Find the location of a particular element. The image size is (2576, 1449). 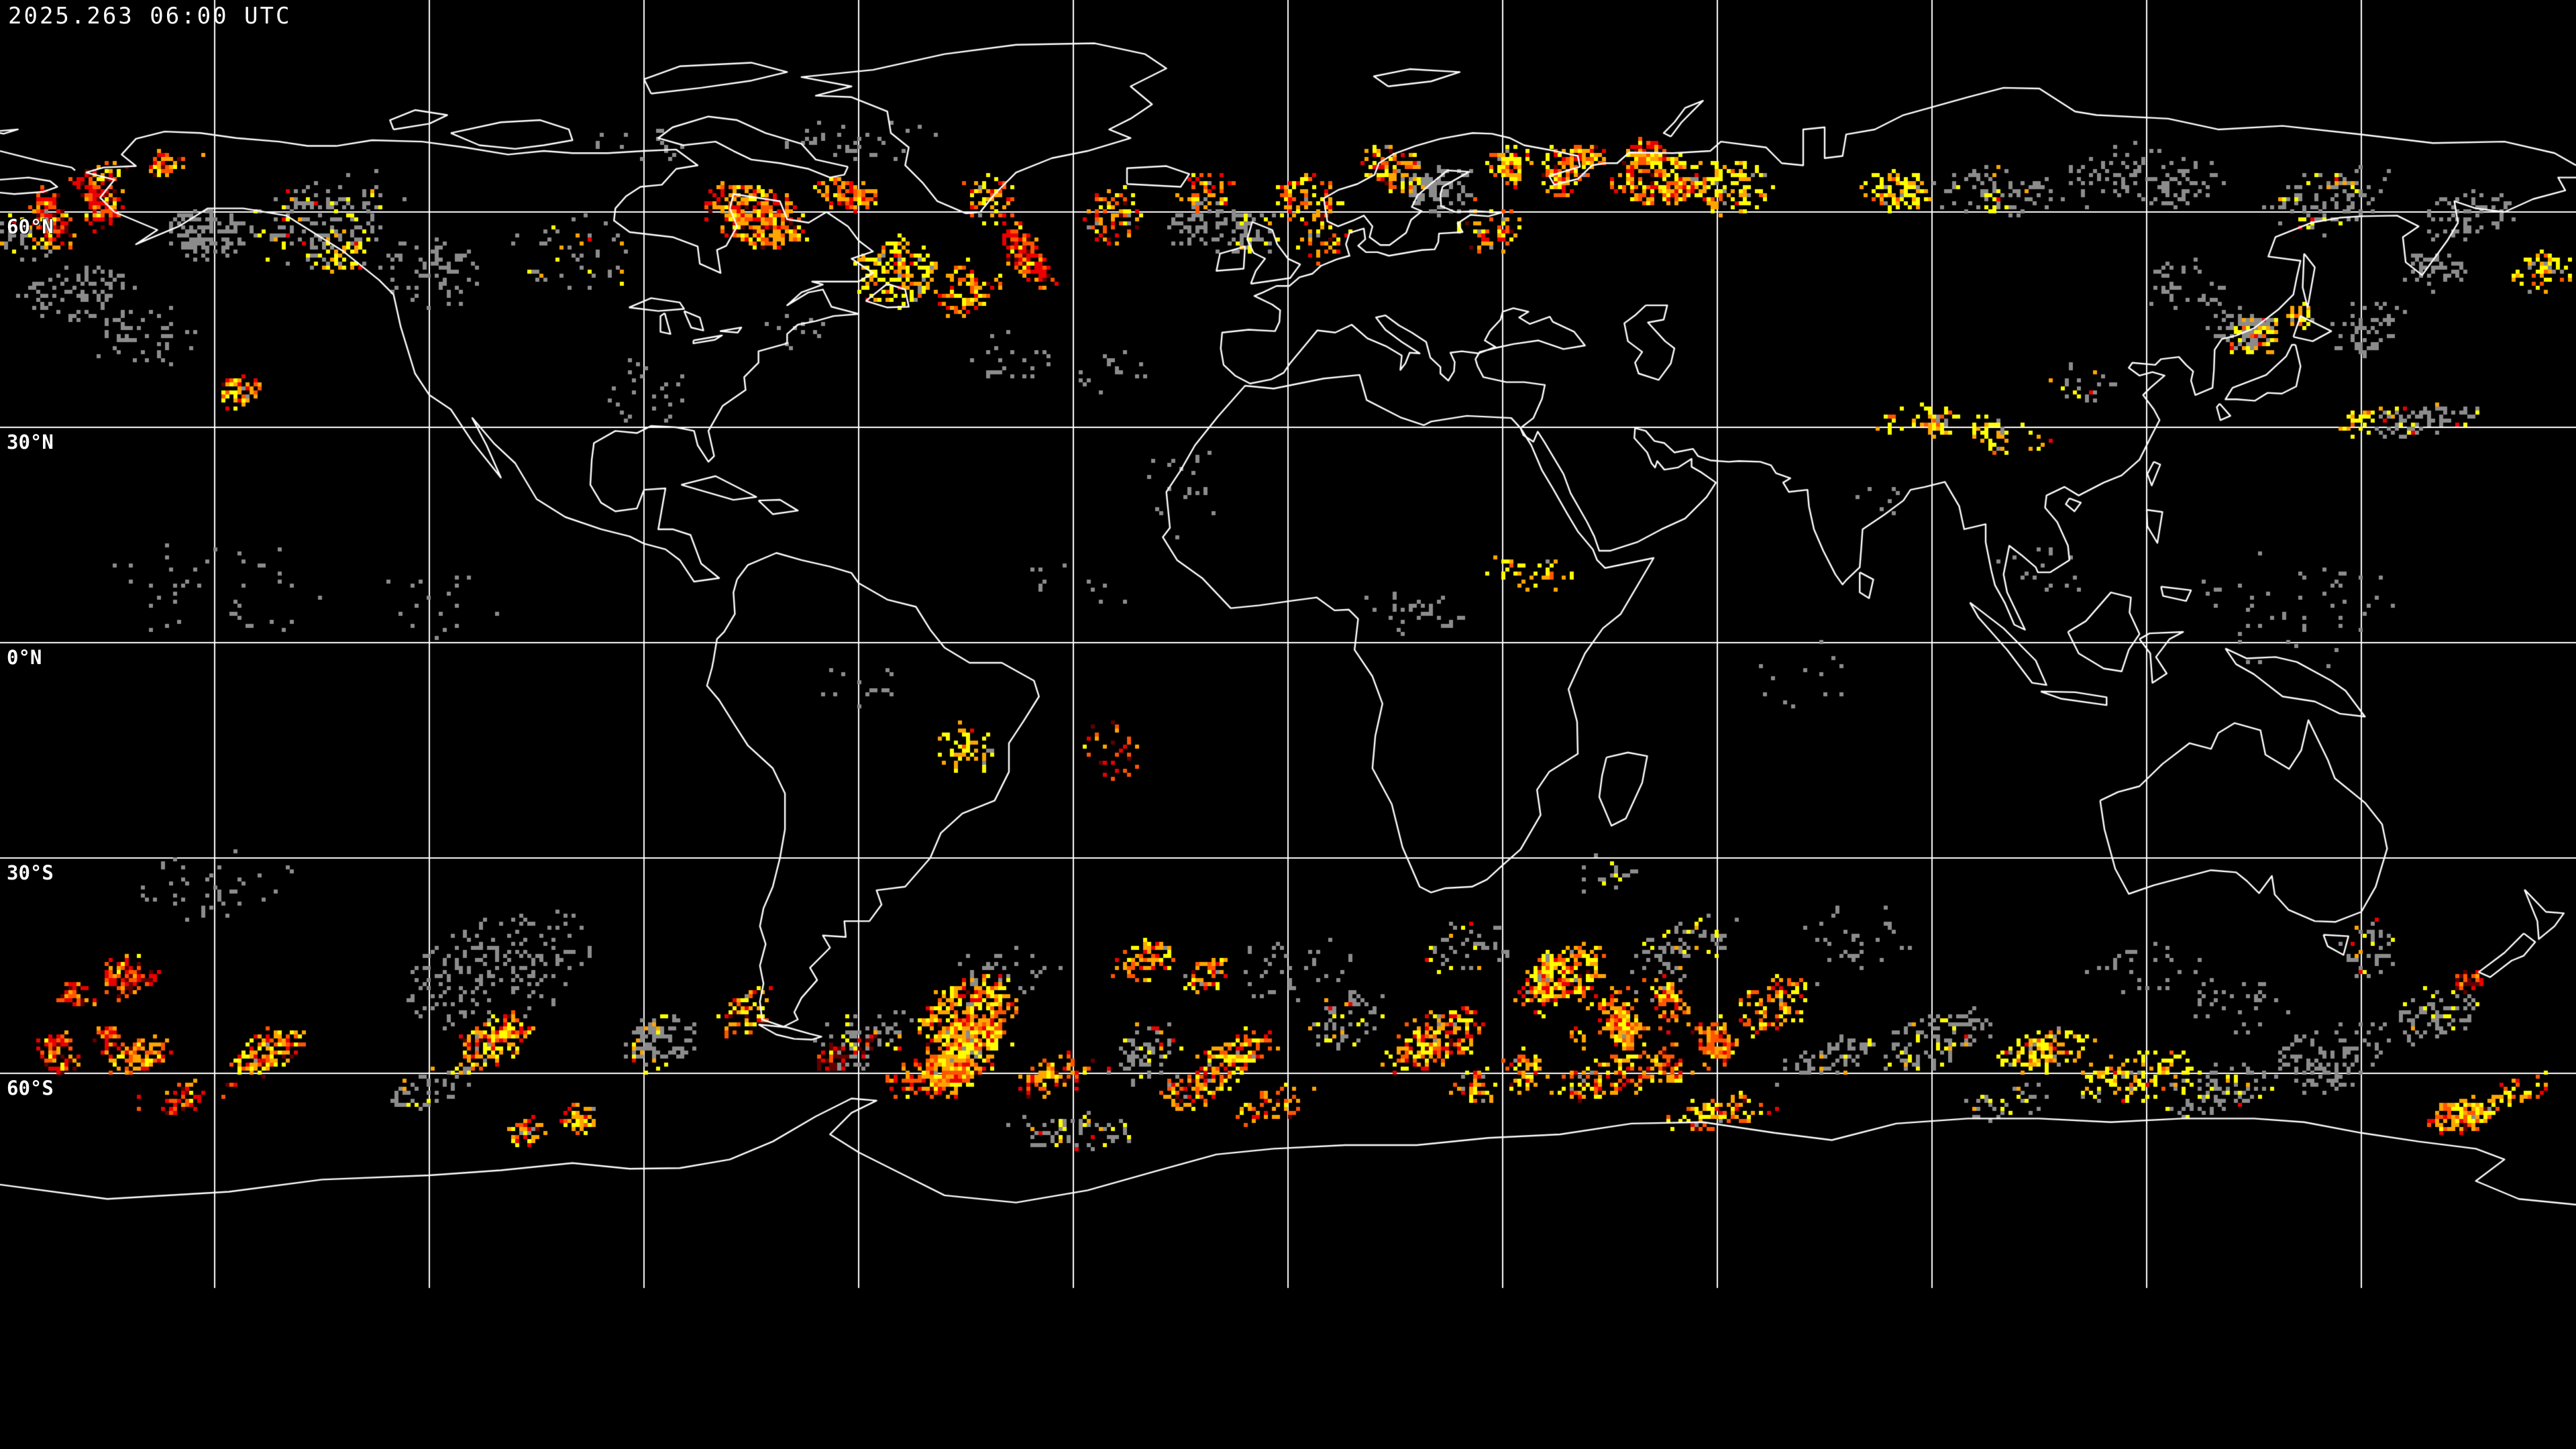

latitude-label-30s: 30°S is located at coordinates (30, 872).